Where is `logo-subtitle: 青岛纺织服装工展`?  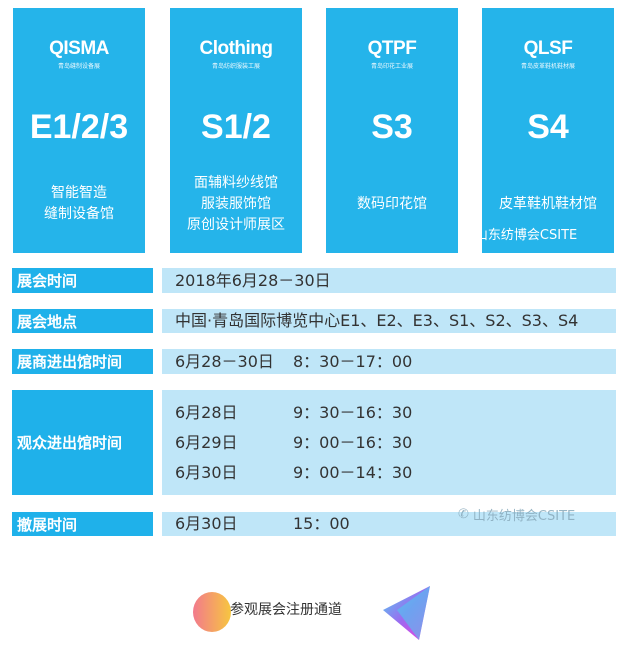
logo-subtitle: 青岛纺织服装工展 is located at coordinates (235, 66).